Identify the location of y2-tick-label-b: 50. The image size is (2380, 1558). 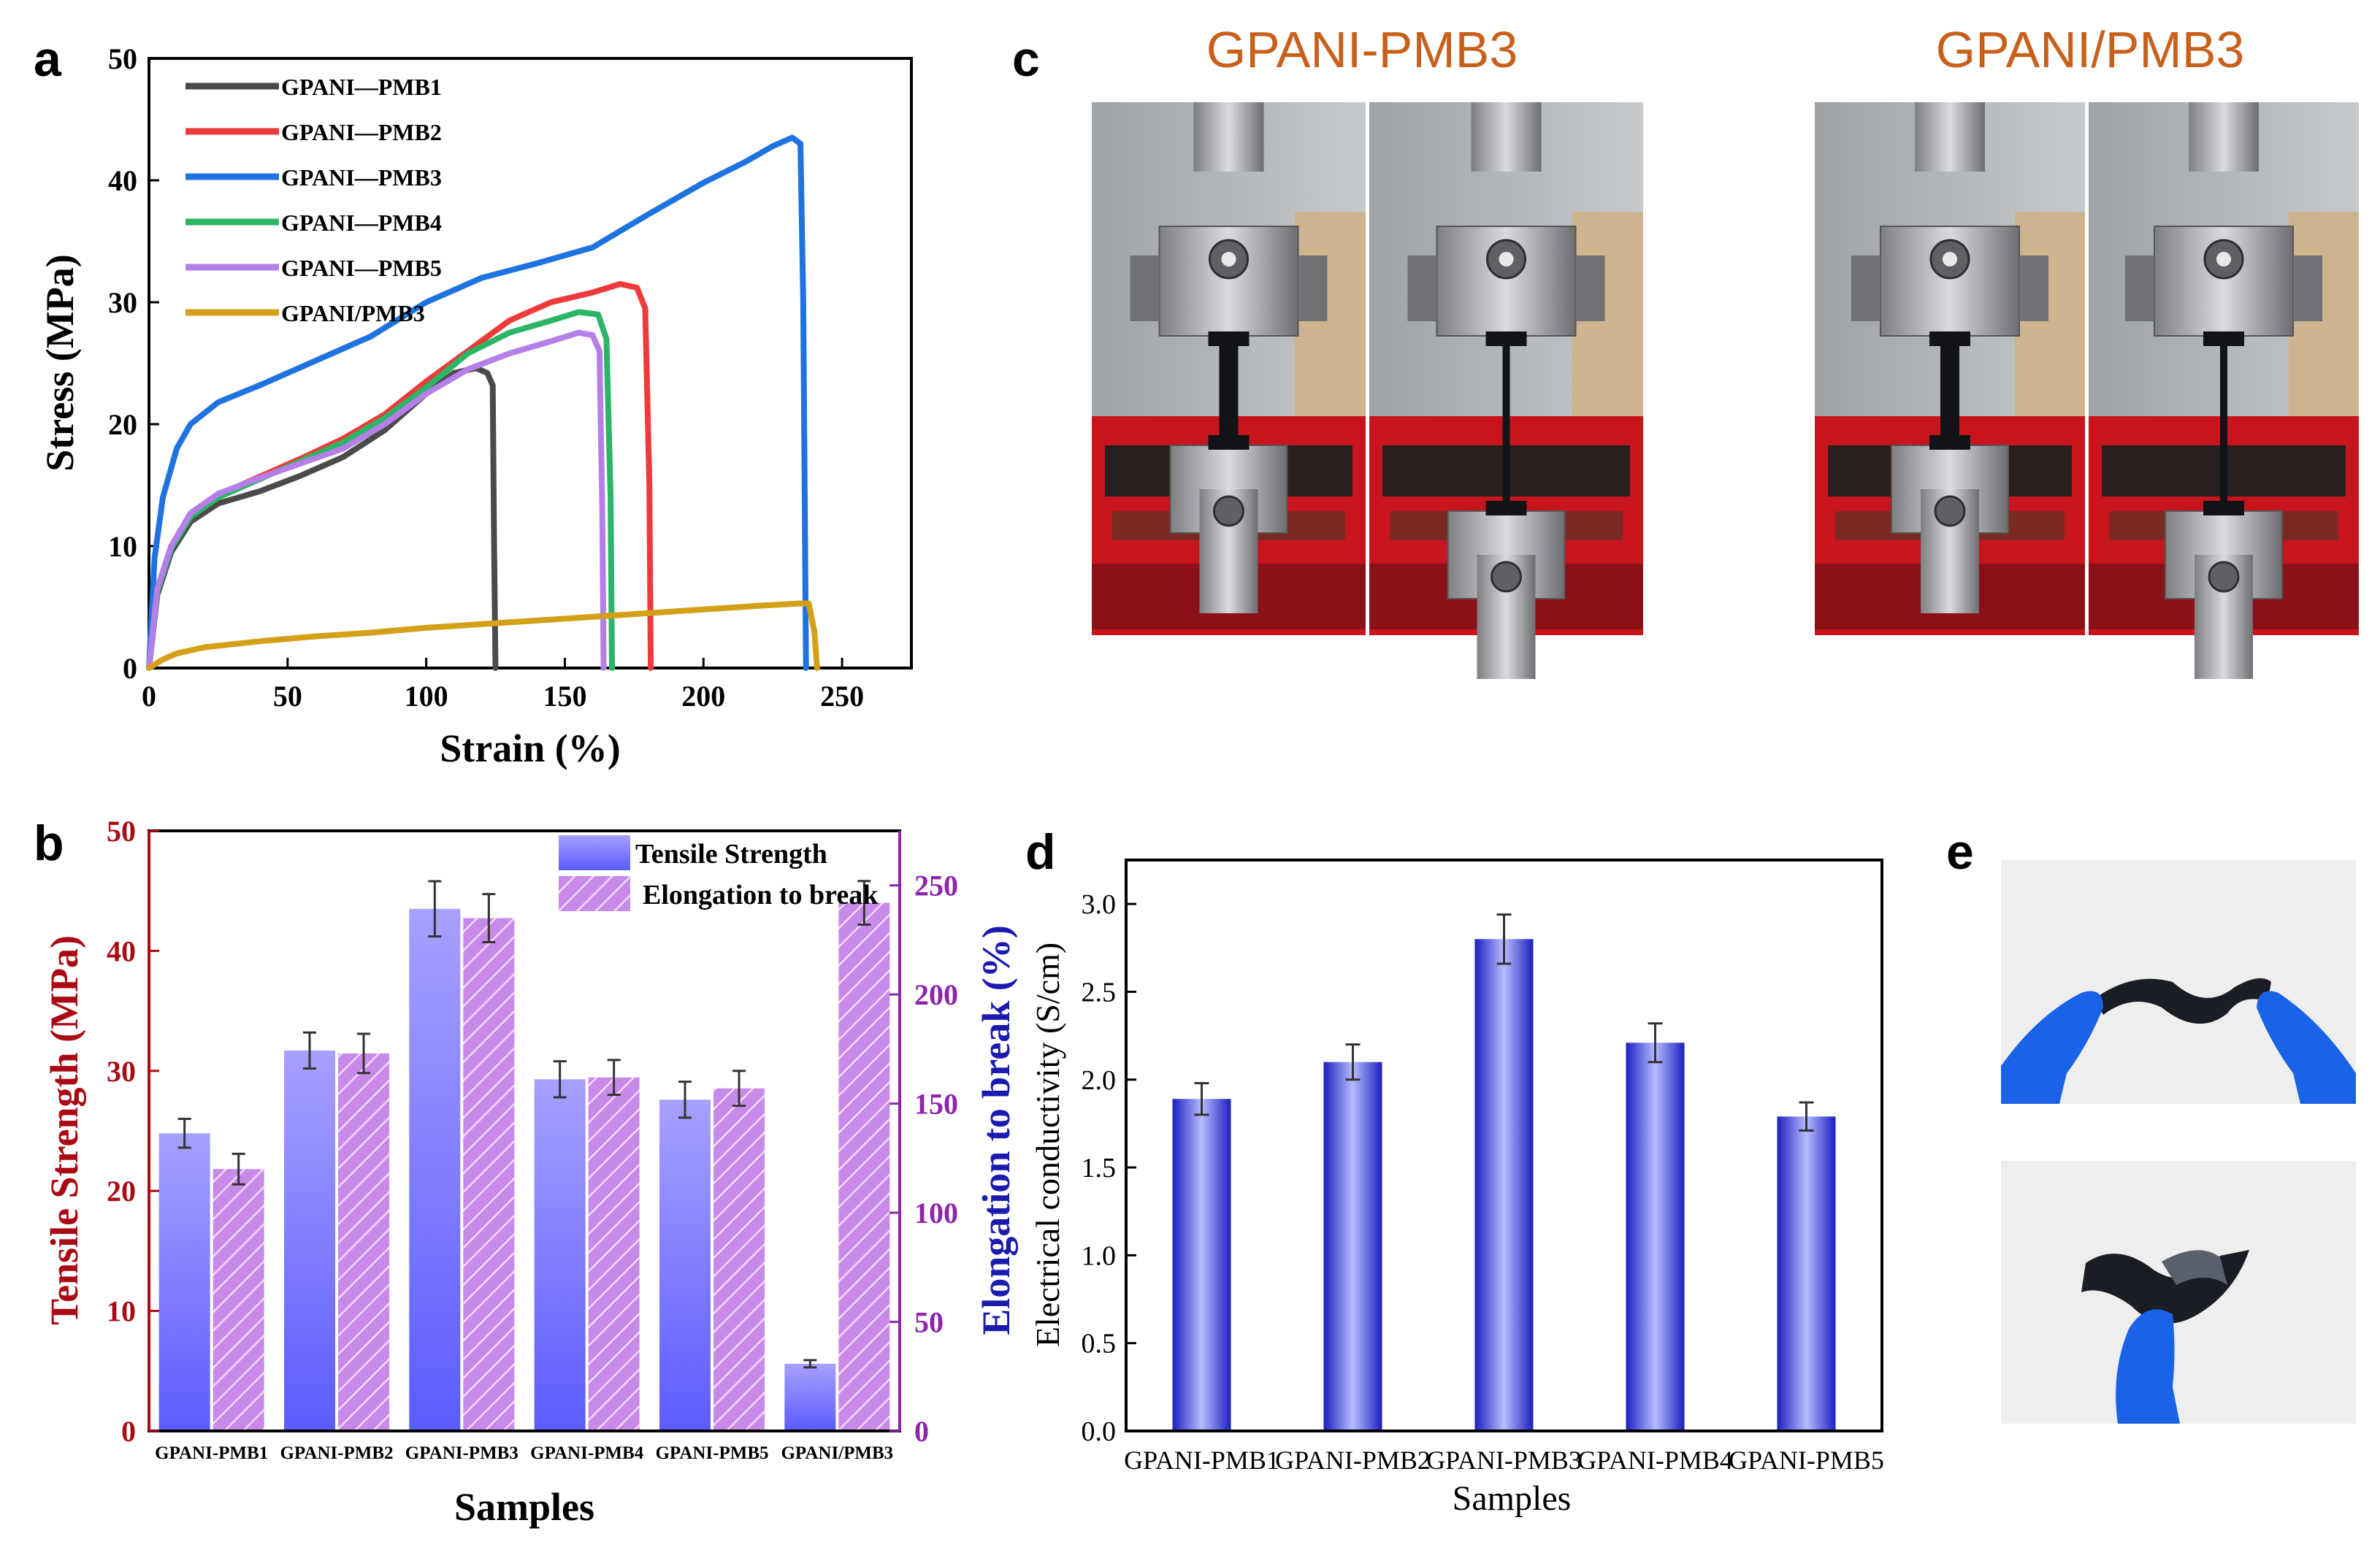
(929, 1322).